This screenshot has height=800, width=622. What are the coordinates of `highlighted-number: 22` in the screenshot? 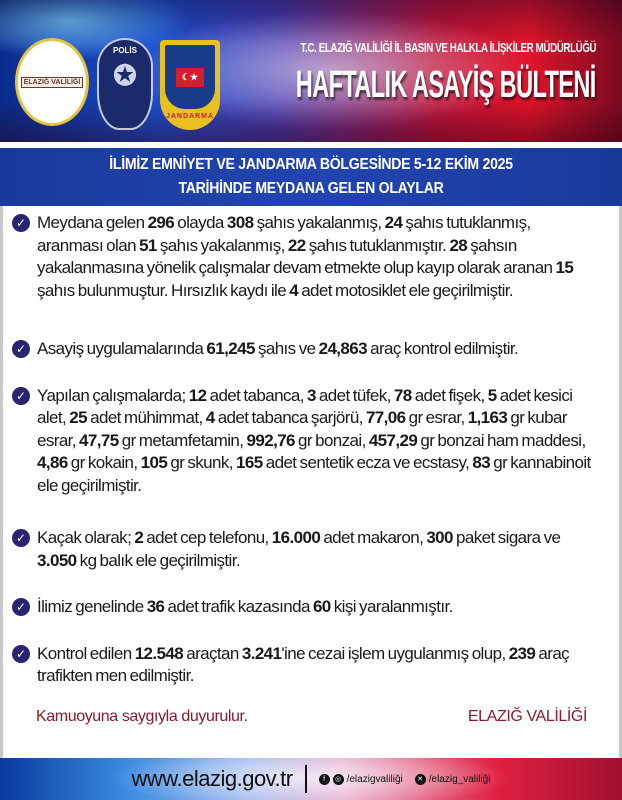 It's located at (296, 245).